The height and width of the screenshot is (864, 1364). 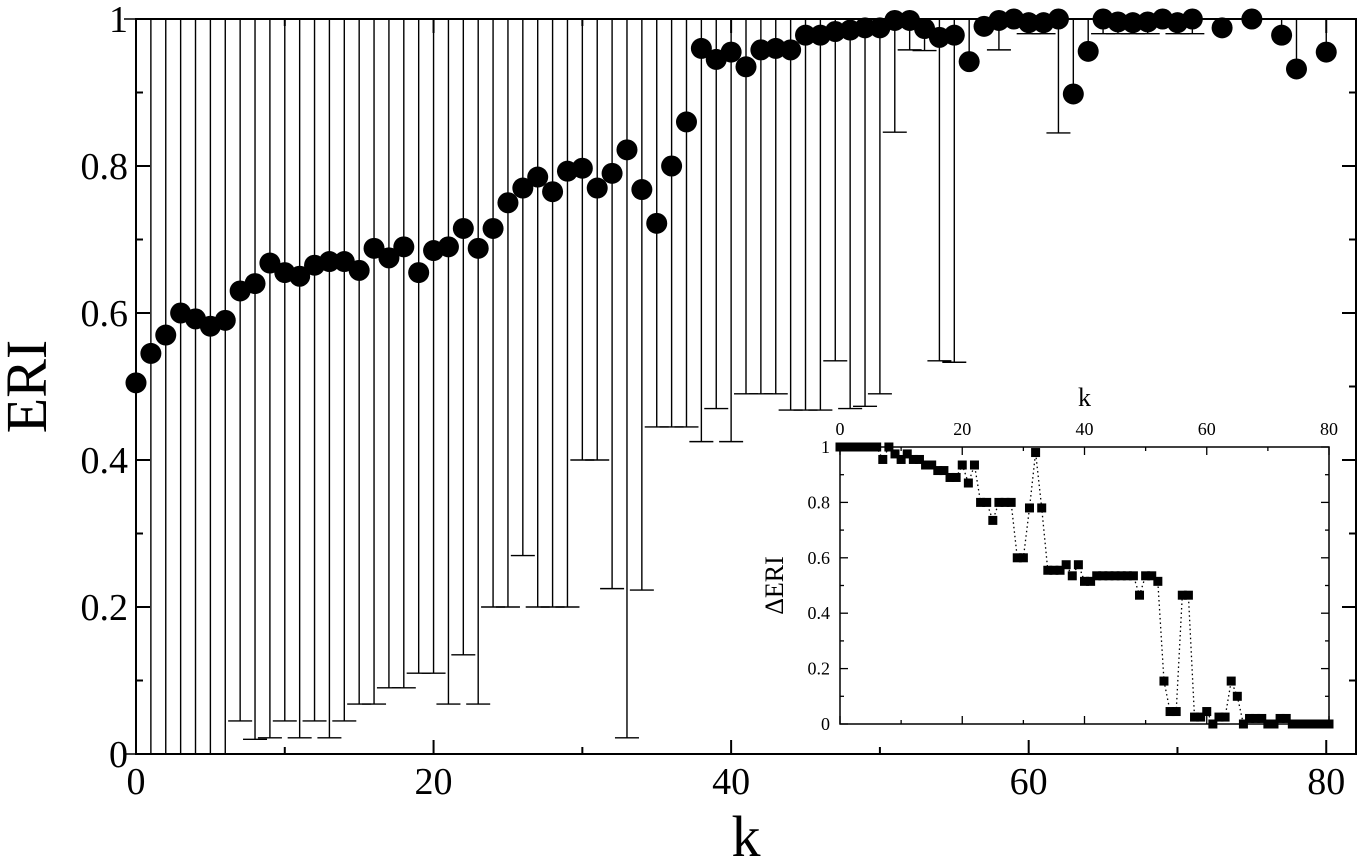 What do you see at coordinates (434, 782) in the screenshot?
I see `main-x-tick-label: 20` at bounding box center [434, 782].